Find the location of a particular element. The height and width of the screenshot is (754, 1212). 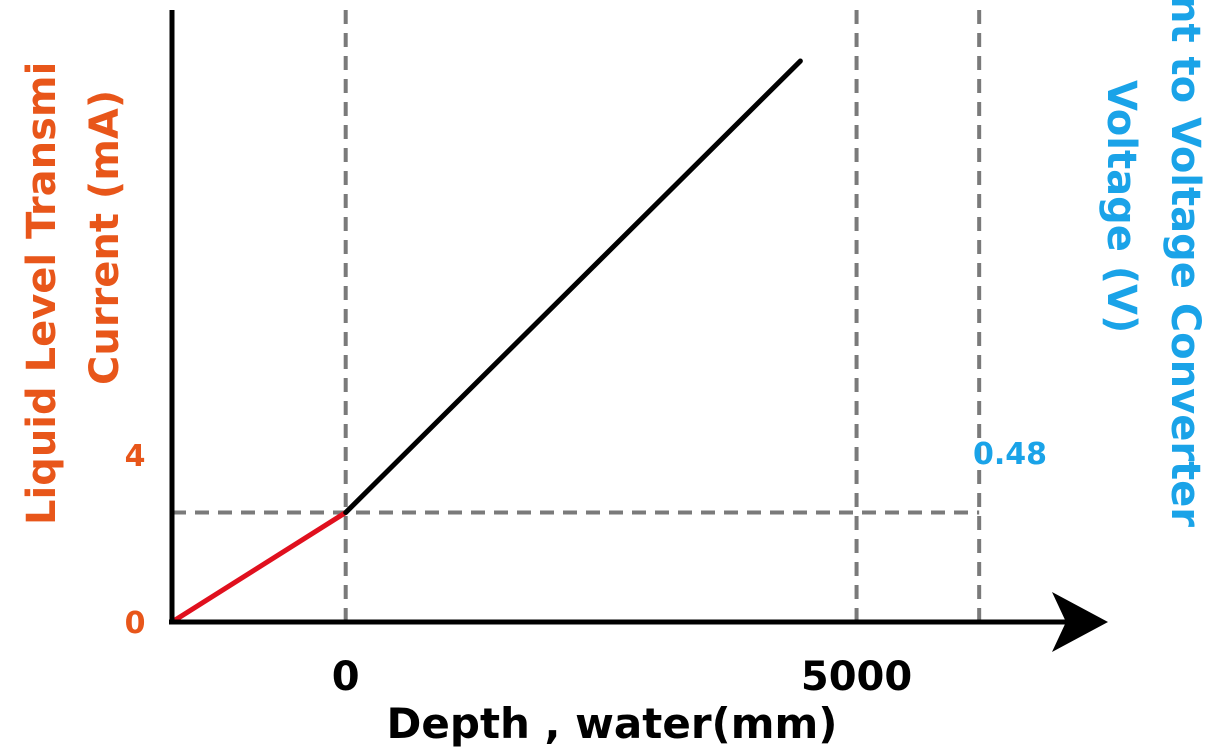

y-axis-left-title-line2: Current (mA) is located at coordinates (105, 237).